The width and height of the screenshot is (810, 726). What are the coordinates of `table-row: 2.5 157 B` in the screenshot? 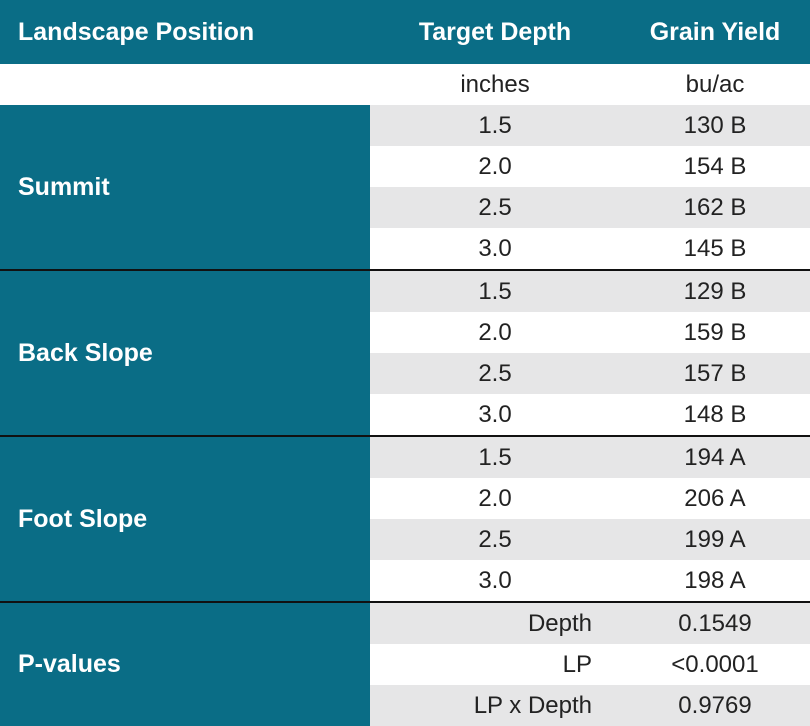 It's located at (405, 373).